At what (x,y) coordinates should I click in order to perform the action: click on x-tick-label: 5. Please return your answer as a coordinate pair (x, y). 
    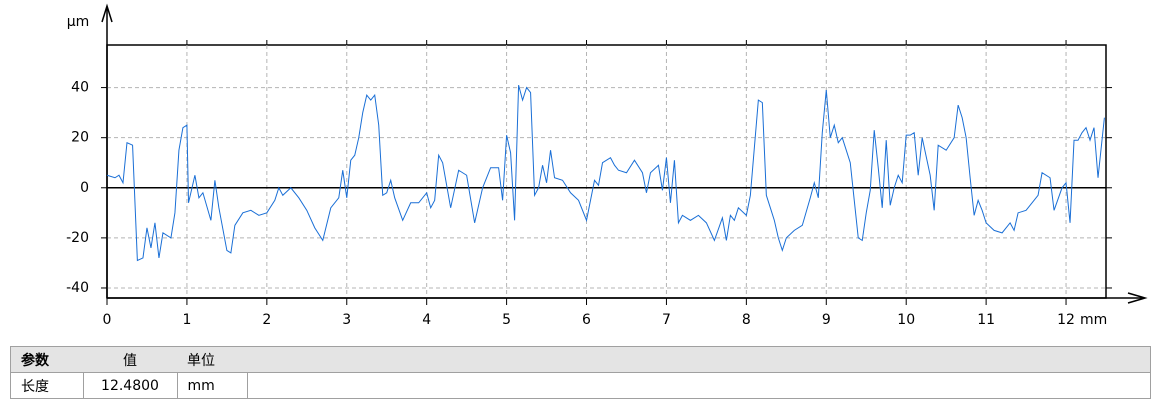
    Looking at the image, I should click on (506, 320).